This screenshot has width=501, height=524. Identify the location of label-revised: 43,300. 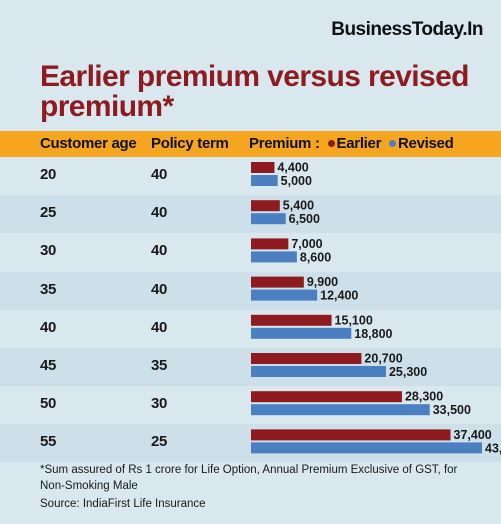
(493, 448).